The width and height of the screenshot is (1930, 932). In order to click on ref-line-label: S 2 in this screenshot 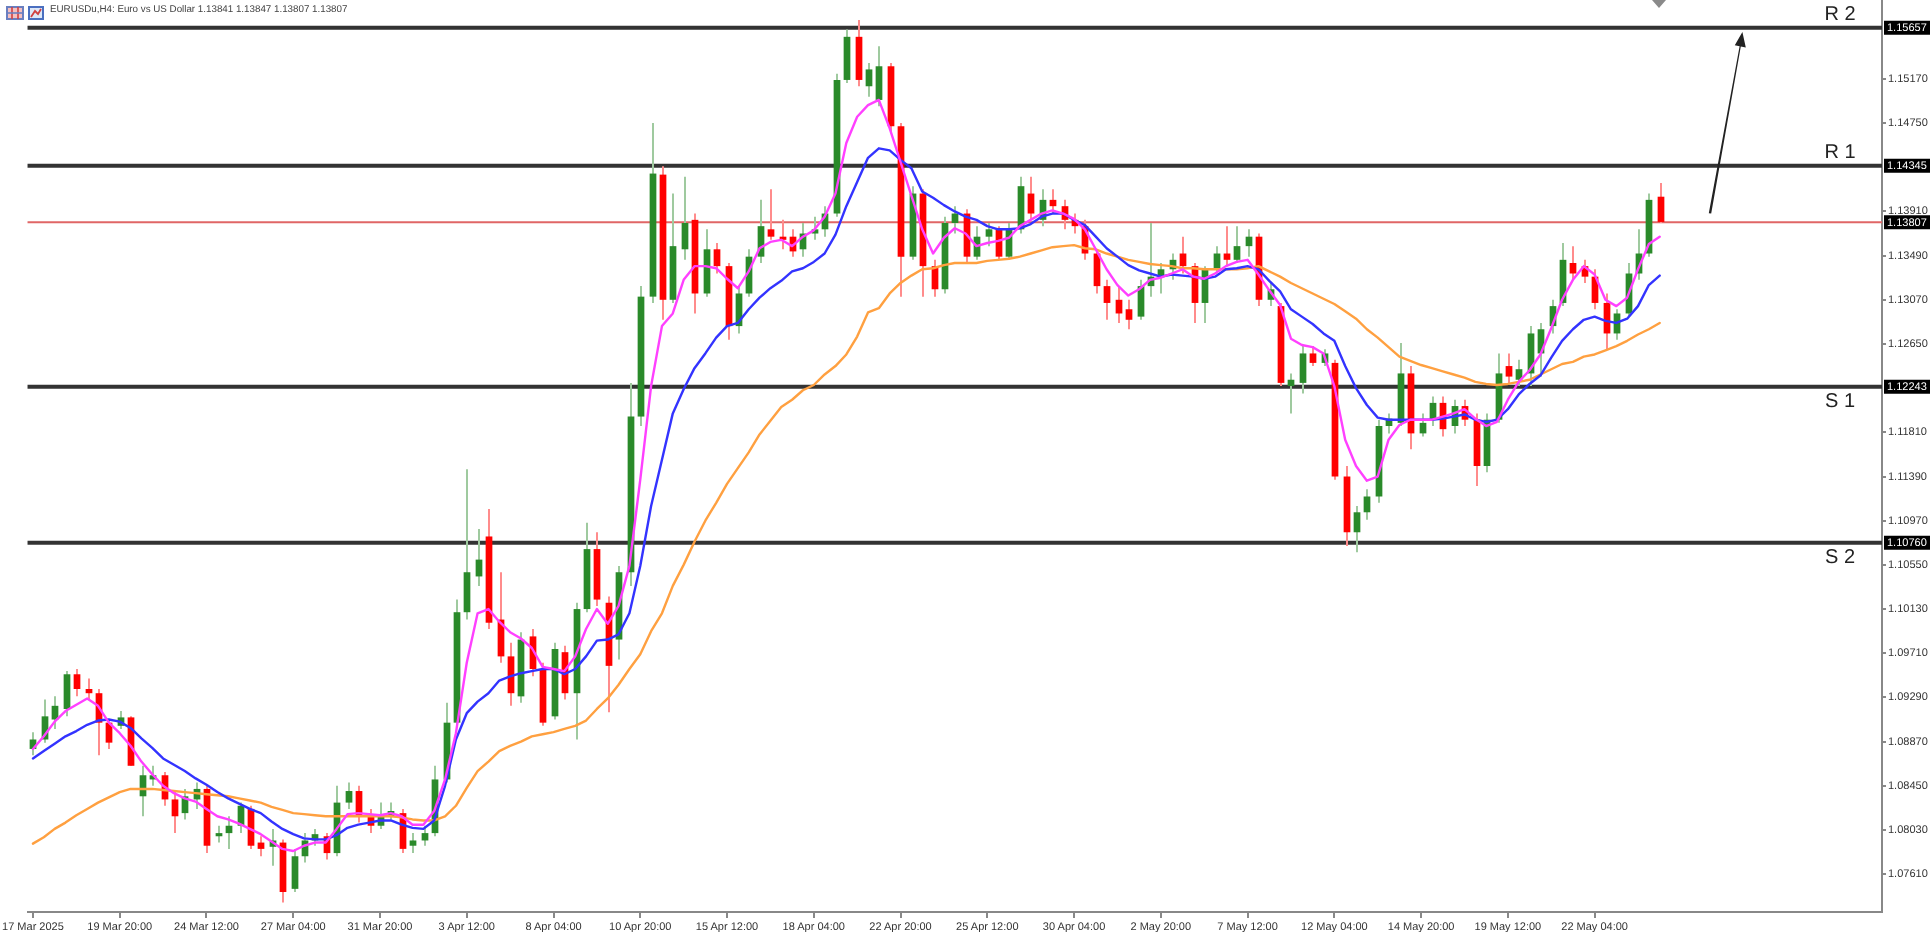, I will do `click(1840, 558)`.